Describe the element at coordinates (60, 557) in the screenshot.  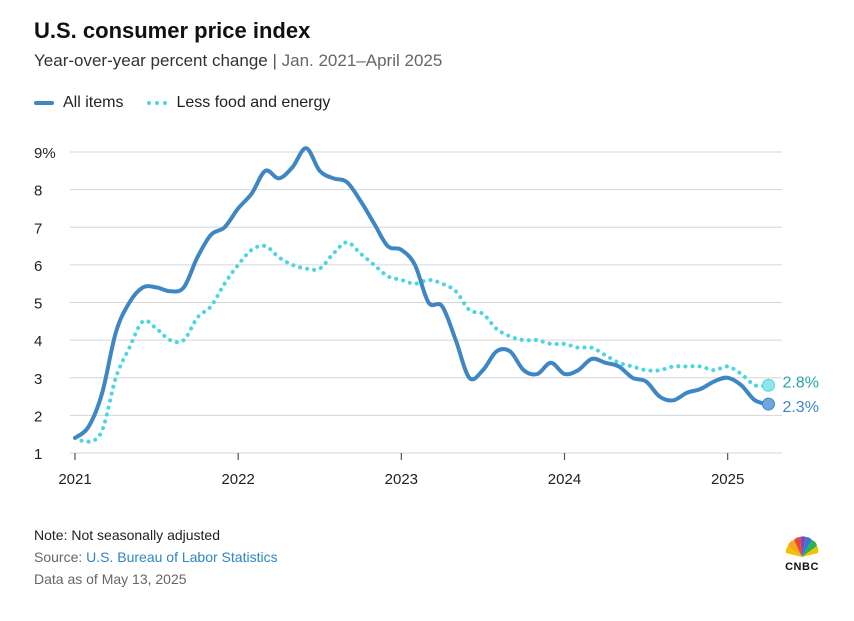
I see `source-prefix: Source:` at that location.